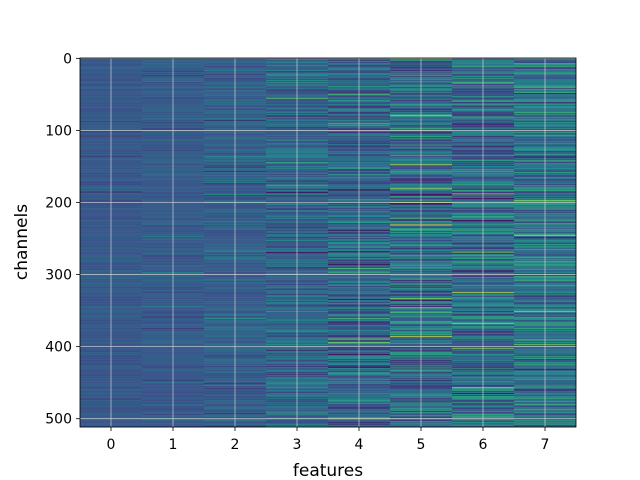 This screenshot has width=640, height=480. Describe the element at coordinates (58, 204) in the screenshot. I see `y-tick-label: 200` at that location.